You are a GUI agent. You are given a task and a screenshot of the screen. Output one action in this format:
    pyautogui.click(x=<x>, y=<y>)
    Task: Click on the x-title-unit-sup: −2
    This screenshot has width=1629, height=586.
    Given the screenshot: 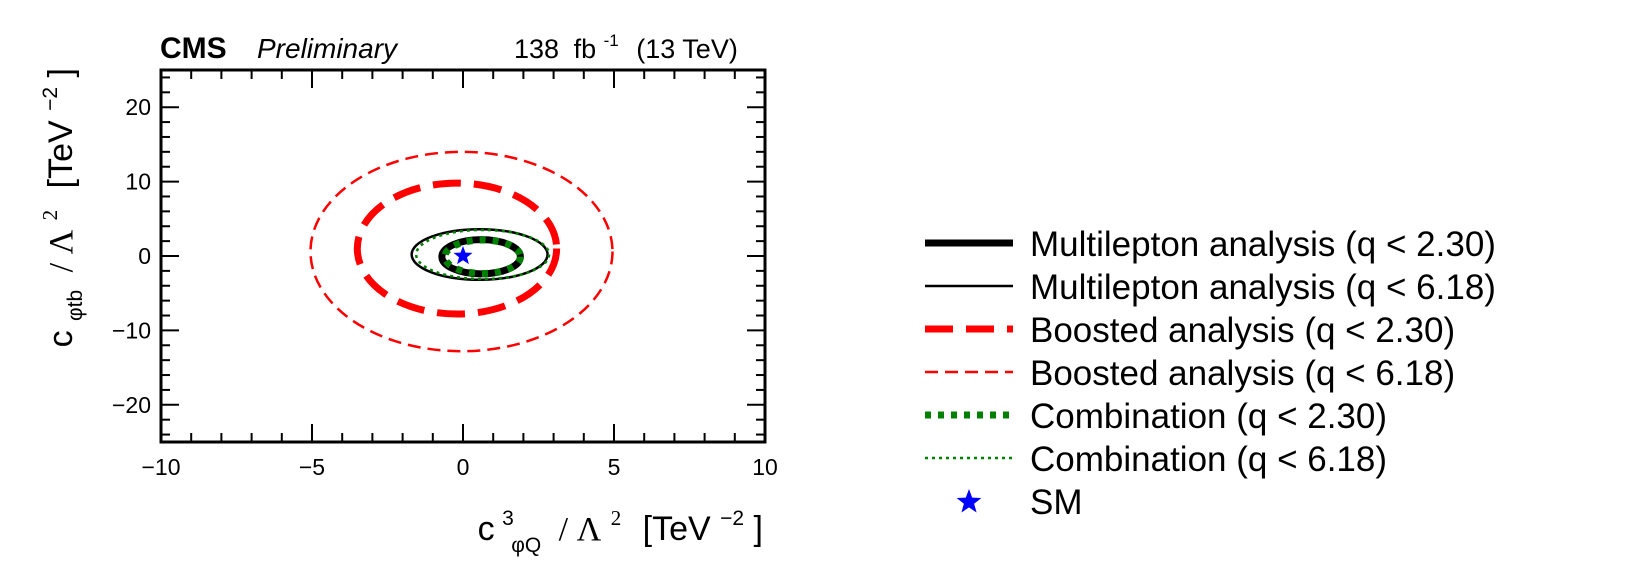 What is the action you would take?
    pyautogui.click(x=732, y=518)
    